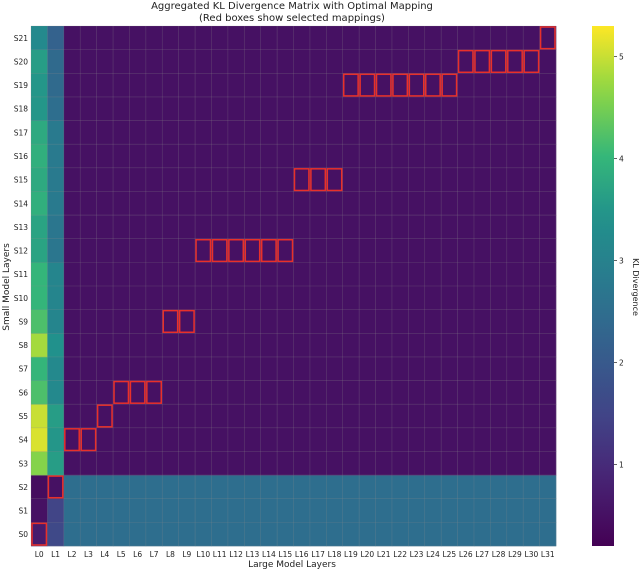  Describe the element at coordinates (88, 108) in the screenshot. I see `heatmap-cell-S18-L3` at that location.